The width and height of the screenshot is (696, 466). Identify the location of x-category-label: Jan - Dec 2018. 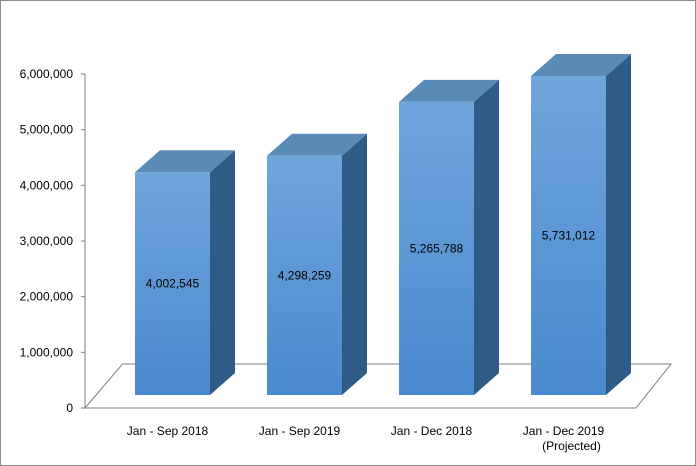
(432, 431).